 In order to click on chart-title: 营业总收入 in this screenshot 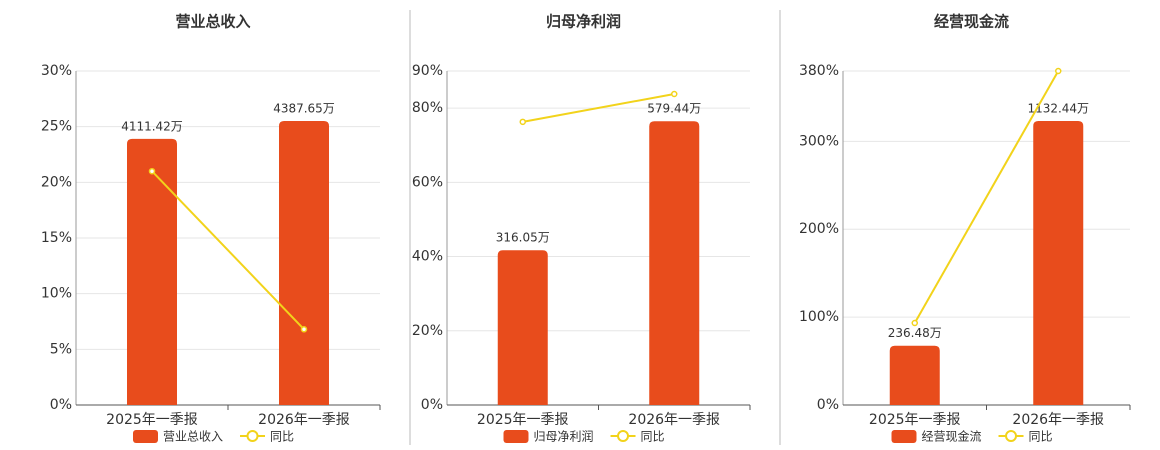, I will do `click(212, 22)`.